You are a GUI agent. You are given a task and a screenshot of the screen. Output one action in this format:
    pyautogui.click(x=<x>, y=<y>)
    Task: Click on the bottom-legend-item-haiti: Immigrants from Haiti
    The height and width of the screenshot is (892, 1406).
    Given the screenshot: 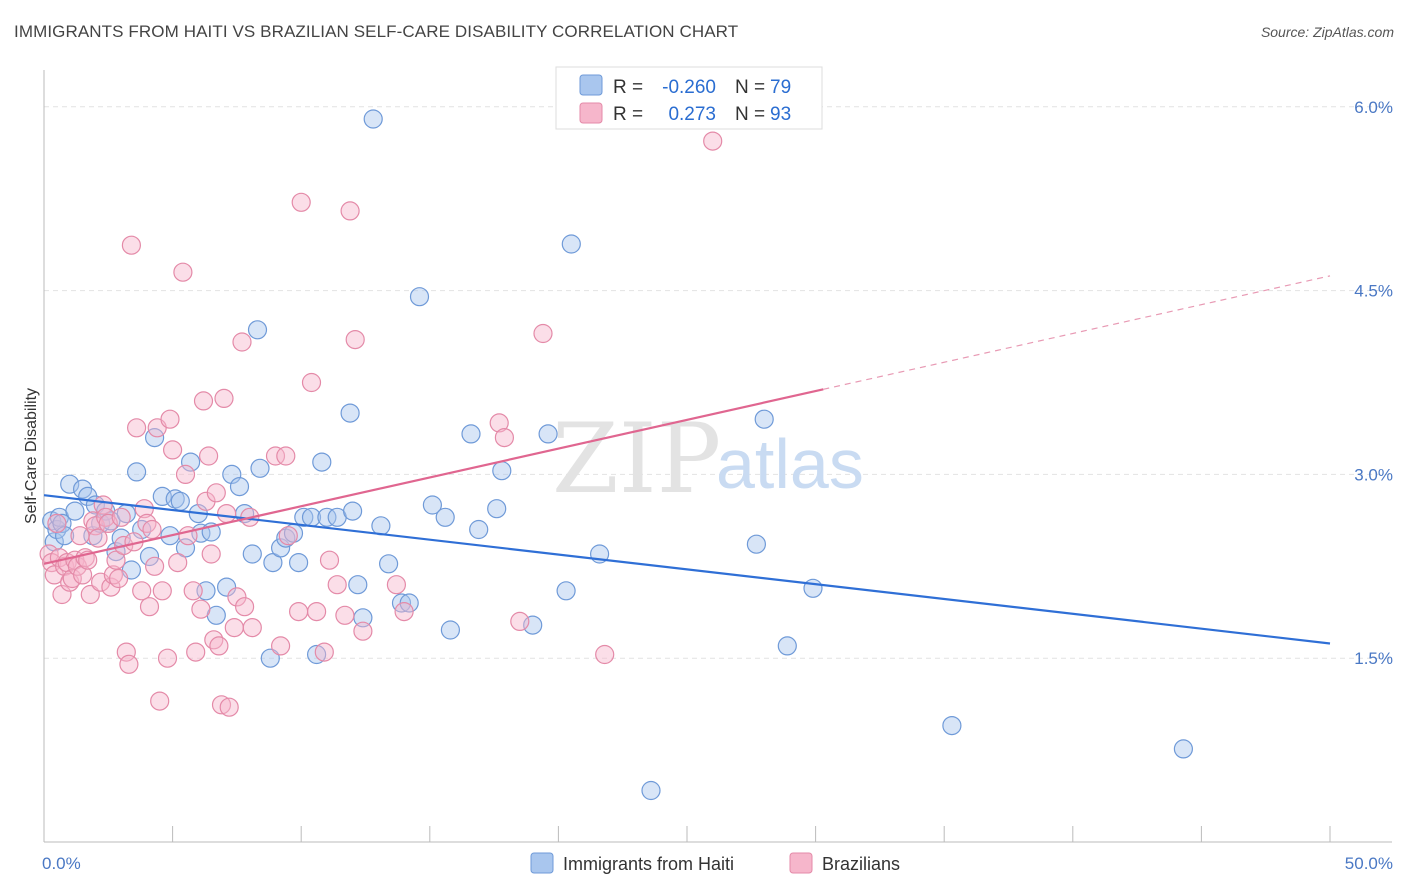 What is the action you would take?
    pyautogui.click(x=632, y=863)
    